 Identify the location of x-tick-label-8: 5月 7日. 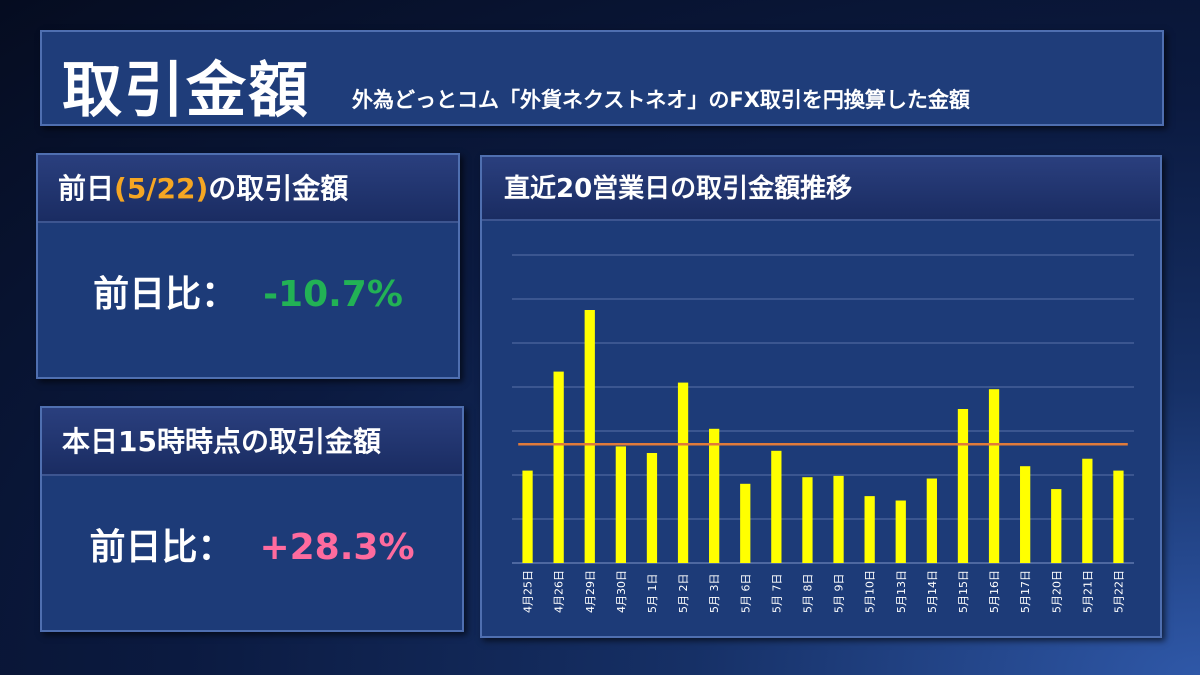
(776, 594).